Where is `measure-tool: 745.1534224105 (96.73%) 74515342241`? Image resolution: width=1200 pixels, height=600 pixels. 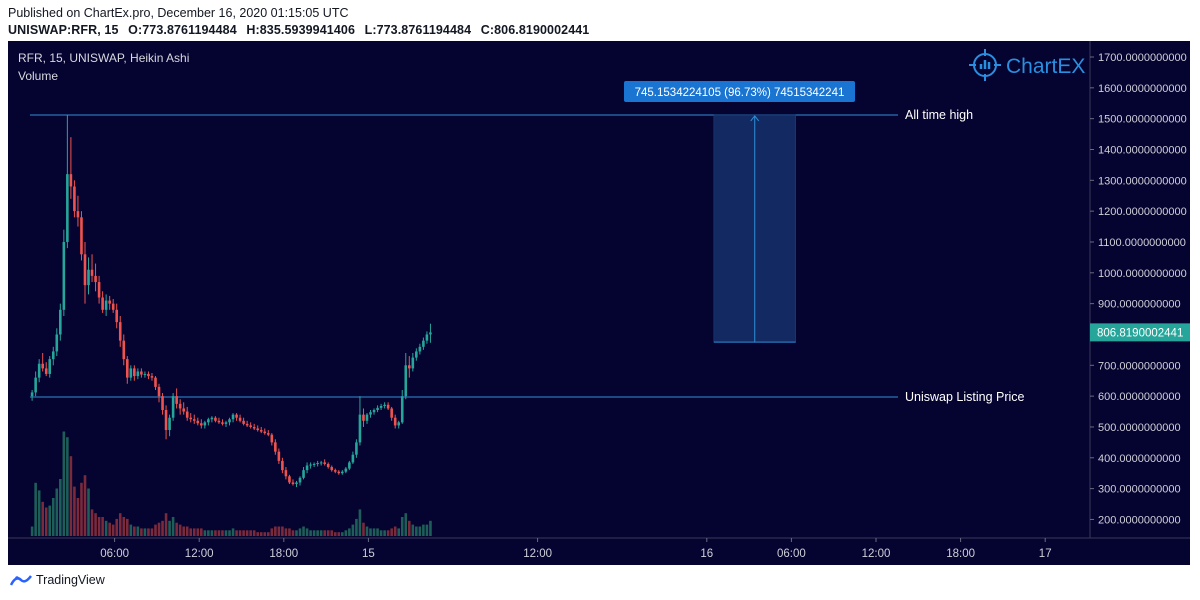
measure-tool: 745.1534224105 (96.73%) 74515342241 is located at coordinates (739, 212).